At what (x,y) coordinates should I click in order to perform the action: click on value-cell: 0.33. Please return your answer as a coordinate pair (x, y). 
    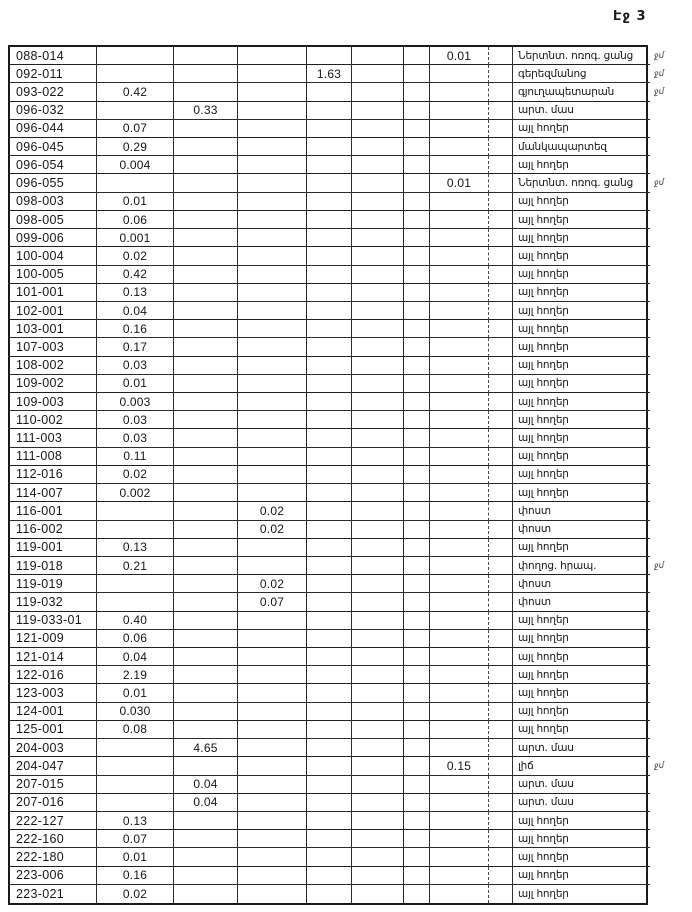
    Looking at the image, I should click on (206, 110).